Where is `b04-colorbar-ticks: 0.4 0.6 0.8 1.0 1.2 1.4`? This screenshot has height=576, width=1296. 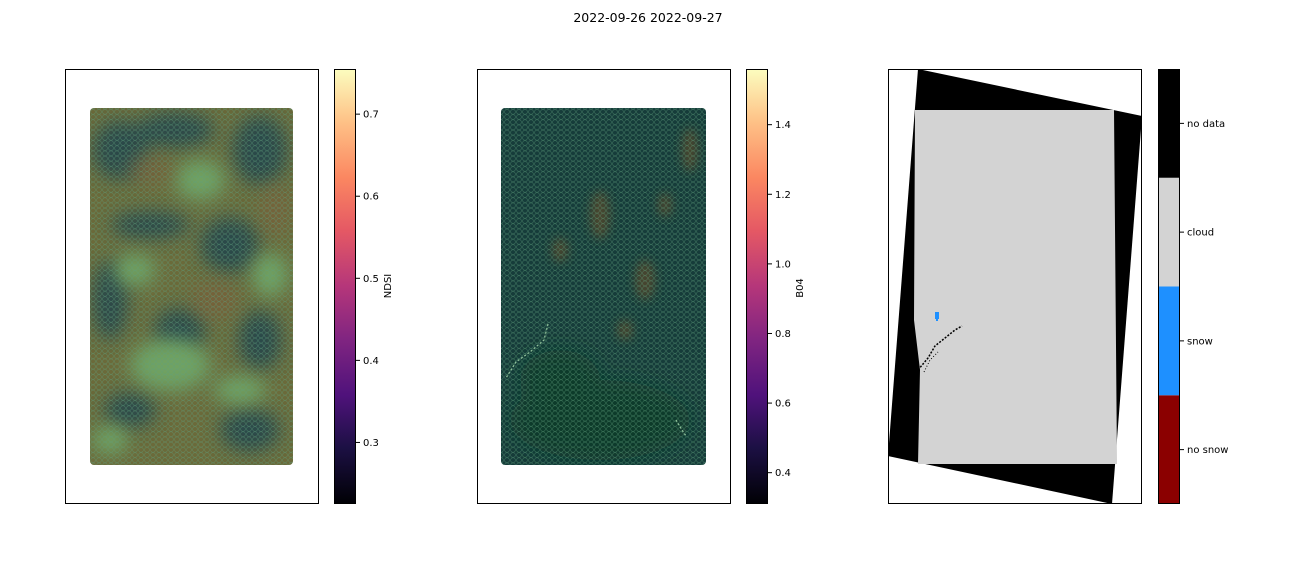
b04-colorbar-ticks: 0.4 0.6 0.8 1.0 1.2 1.4 is located at coordinates (779, 299).